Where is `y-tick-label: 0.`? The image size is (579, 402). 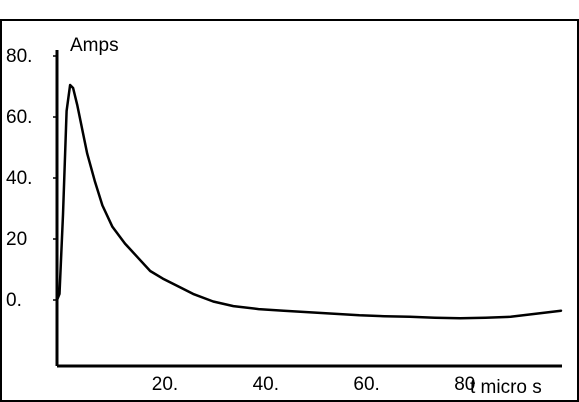 y-tick-label: 0. is located at coordinates (14, 300).